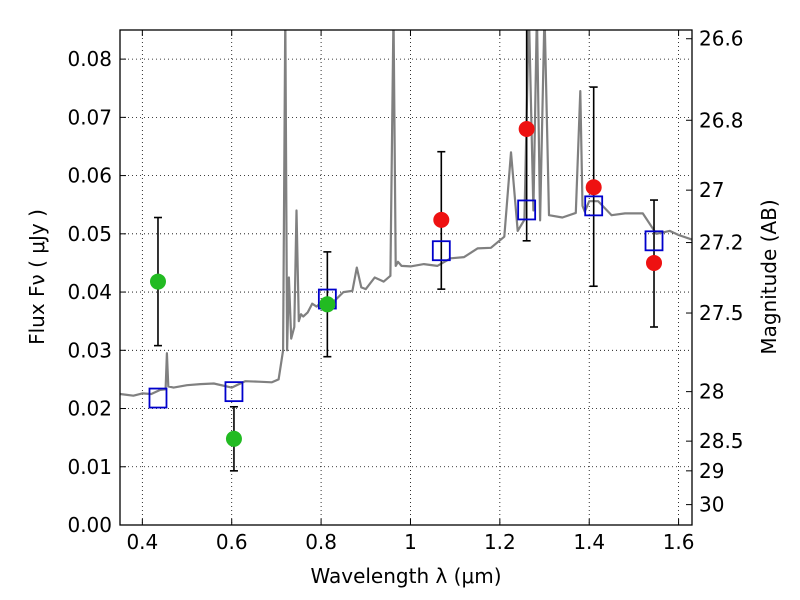  What do you see at coordinates (721, 313) in the screenshot?
I see `right-tick-label: 27.5` at bounding box center [721, 313].